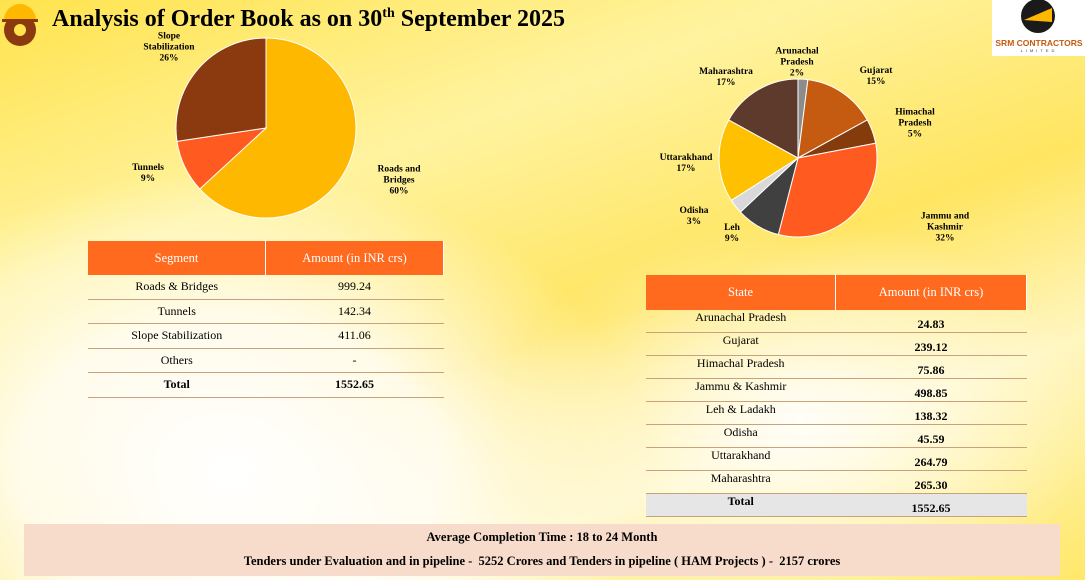 The height and width of the screenshot is (580, 1085). What do you see at coordinates (732, 228) in the screenshot?
I see `category-label: Leh` at bounding box center [732, 228].